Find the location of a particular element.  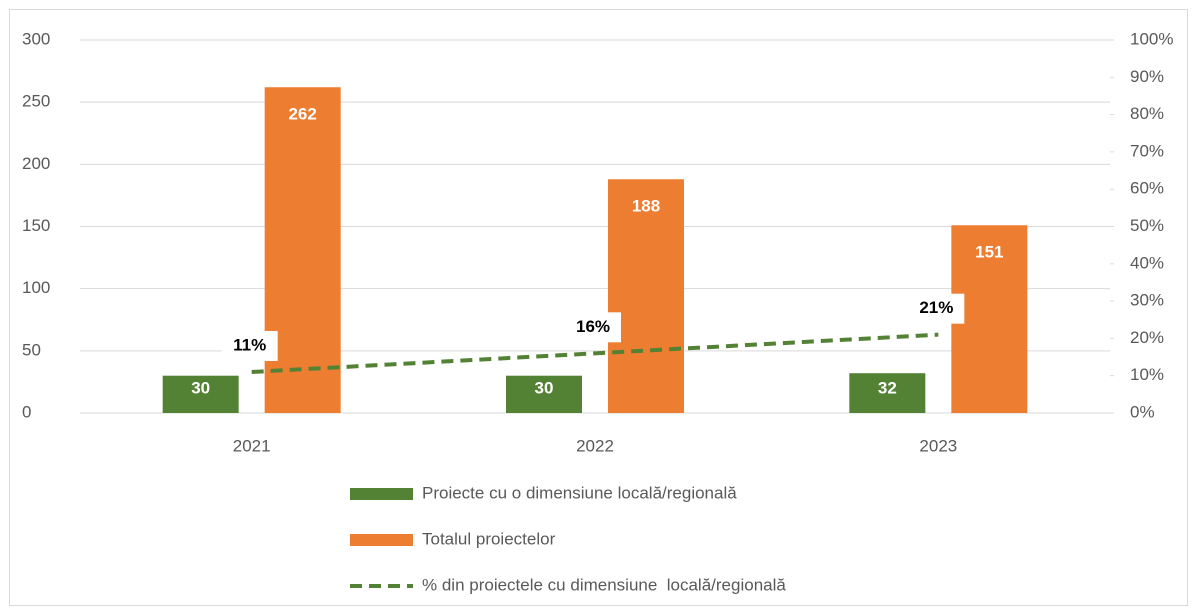

y2-tick-label: 50% is located at coordinates (1147, 225).